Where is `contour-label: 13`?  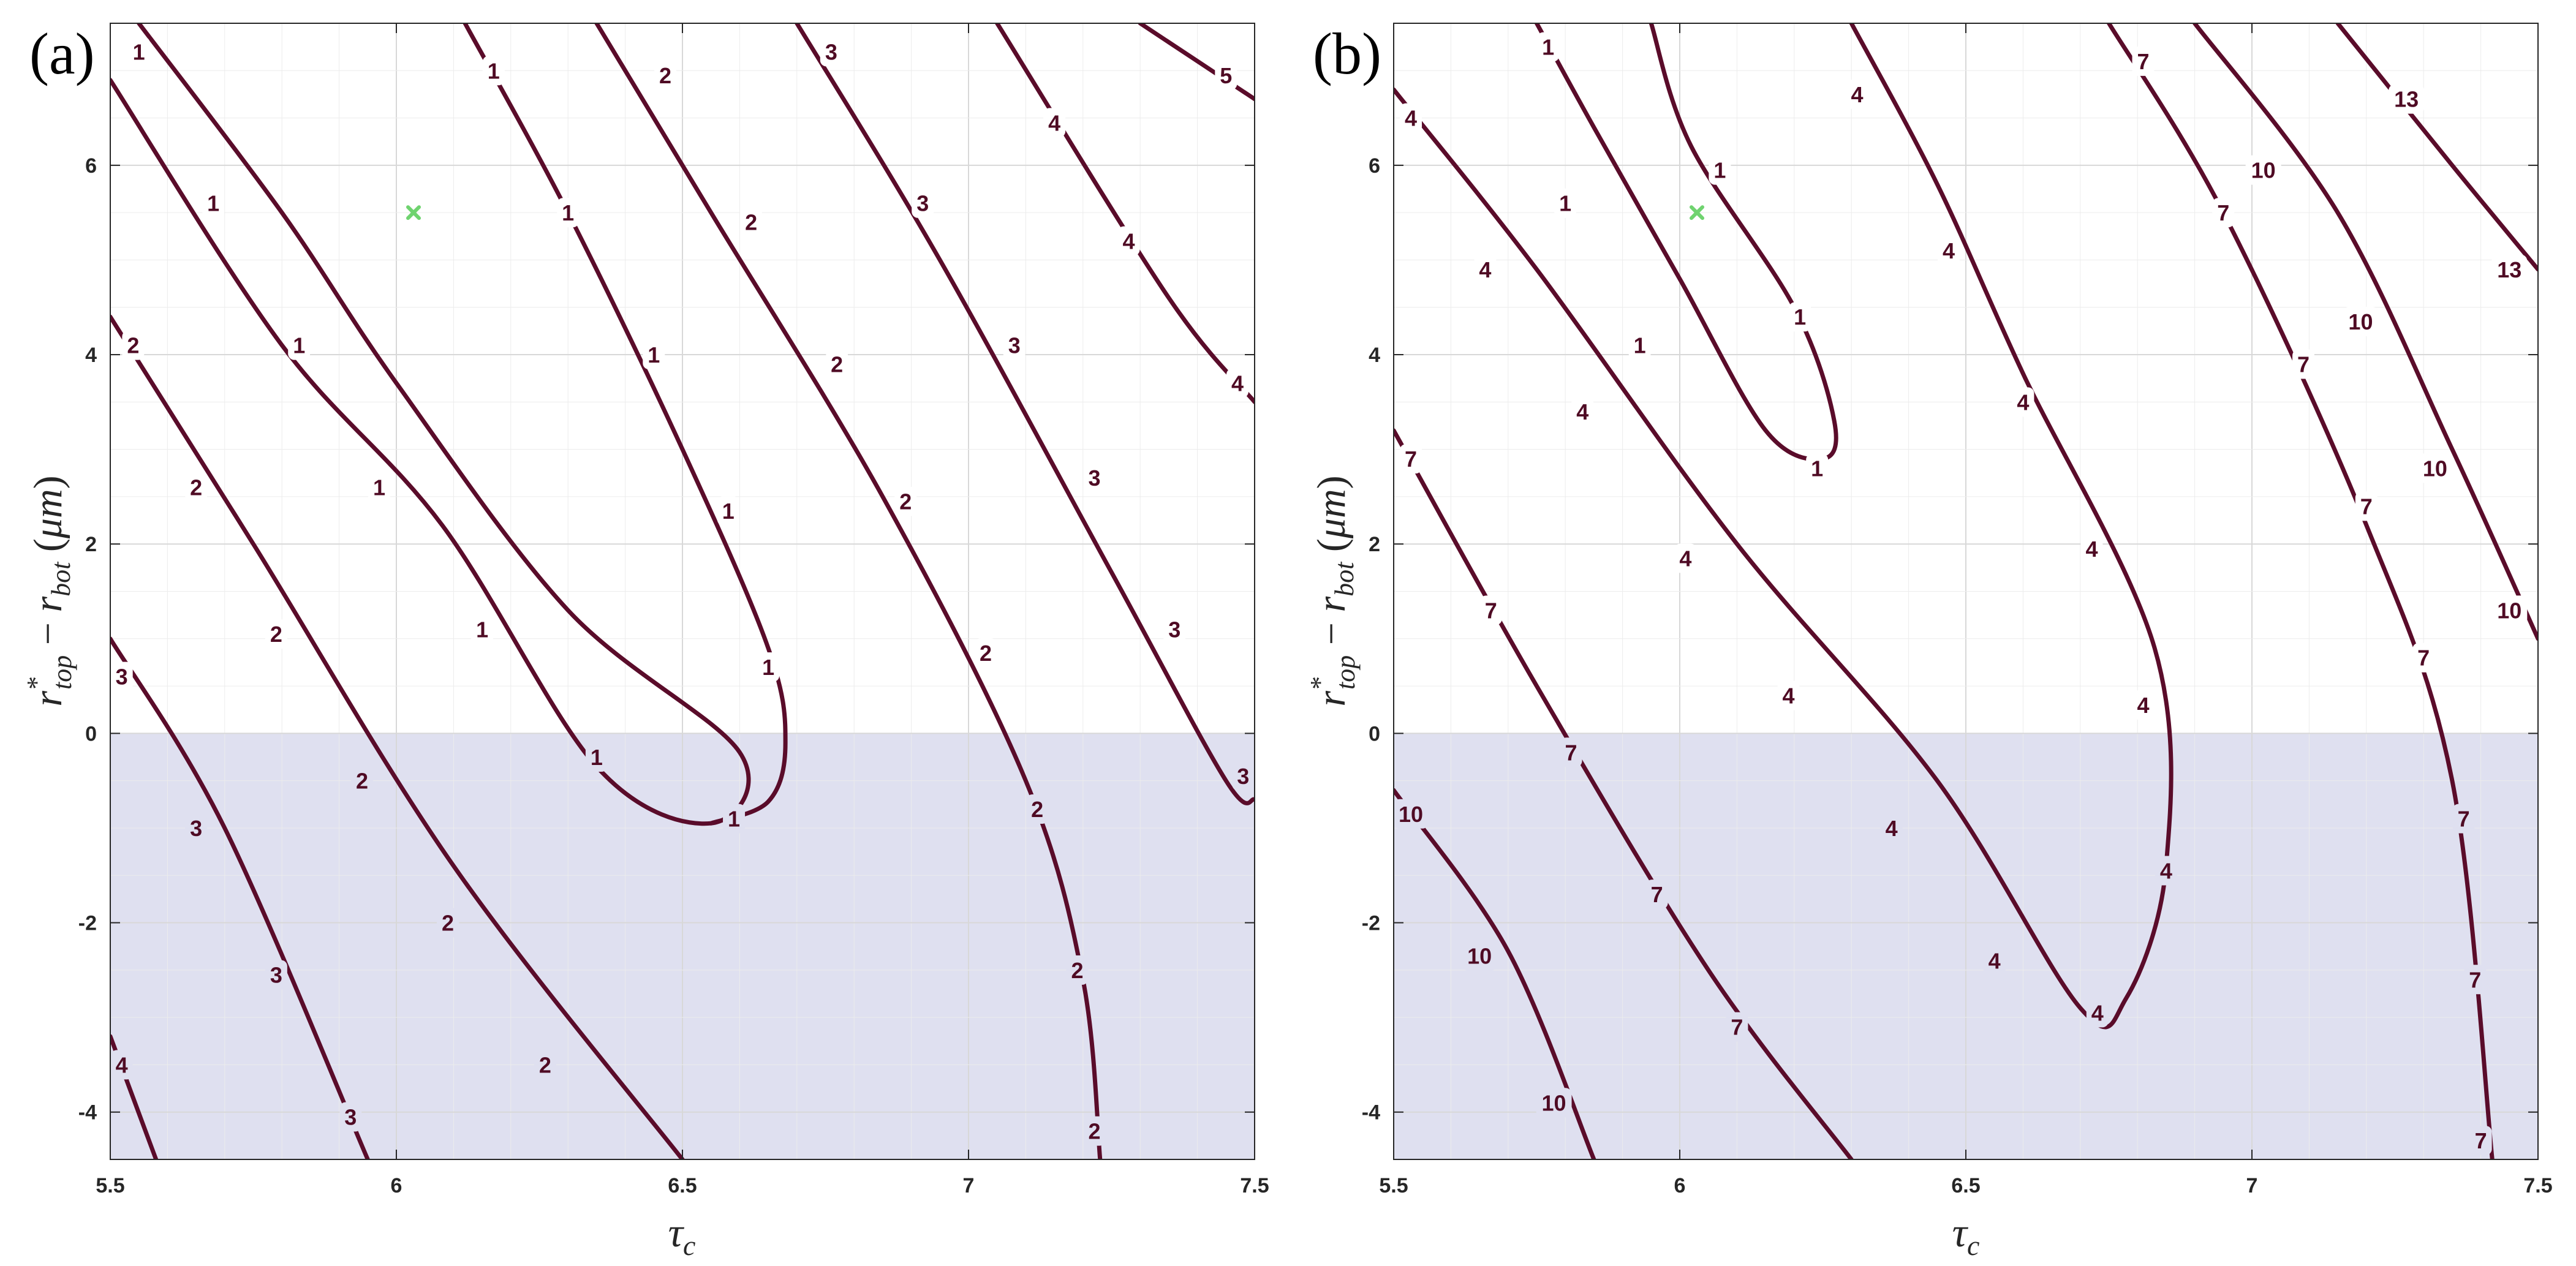 contour-label: 13 is located at coordinates (2407, 99).